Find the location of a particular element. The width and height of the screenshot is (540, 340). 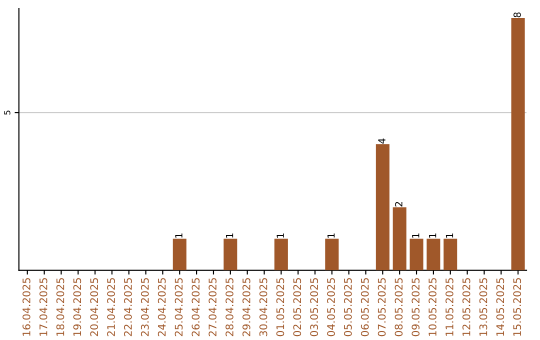

x-tick-label: 30.04.2025 is located at coordinates (263, 307).